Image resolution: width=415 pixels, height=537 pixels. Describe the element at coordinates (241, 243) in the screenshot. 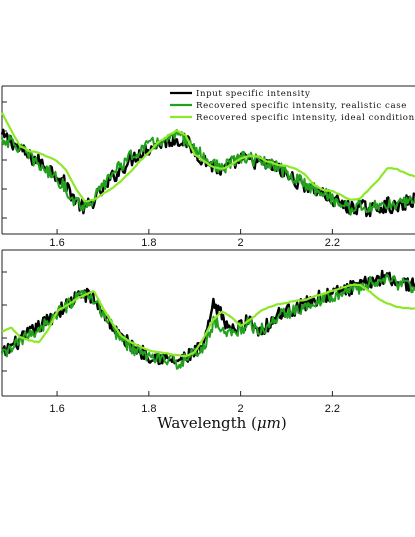

I see `top-x-tick-label: 2` at that location.